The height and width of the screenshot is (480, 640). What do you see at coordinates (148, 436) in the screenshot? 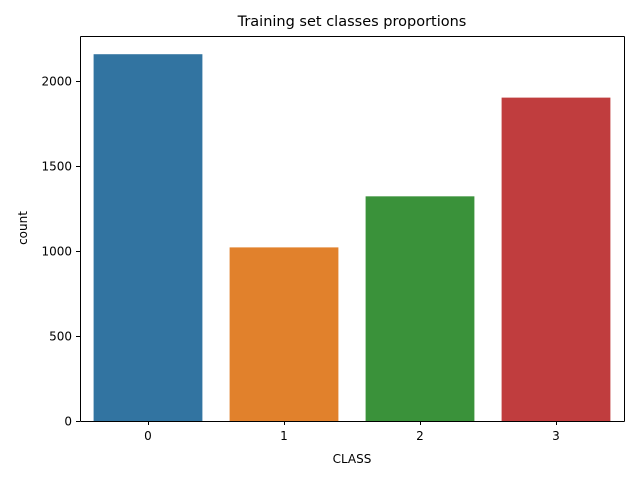
I see `x-tick-label: 0` at bounding box center [148, 436].